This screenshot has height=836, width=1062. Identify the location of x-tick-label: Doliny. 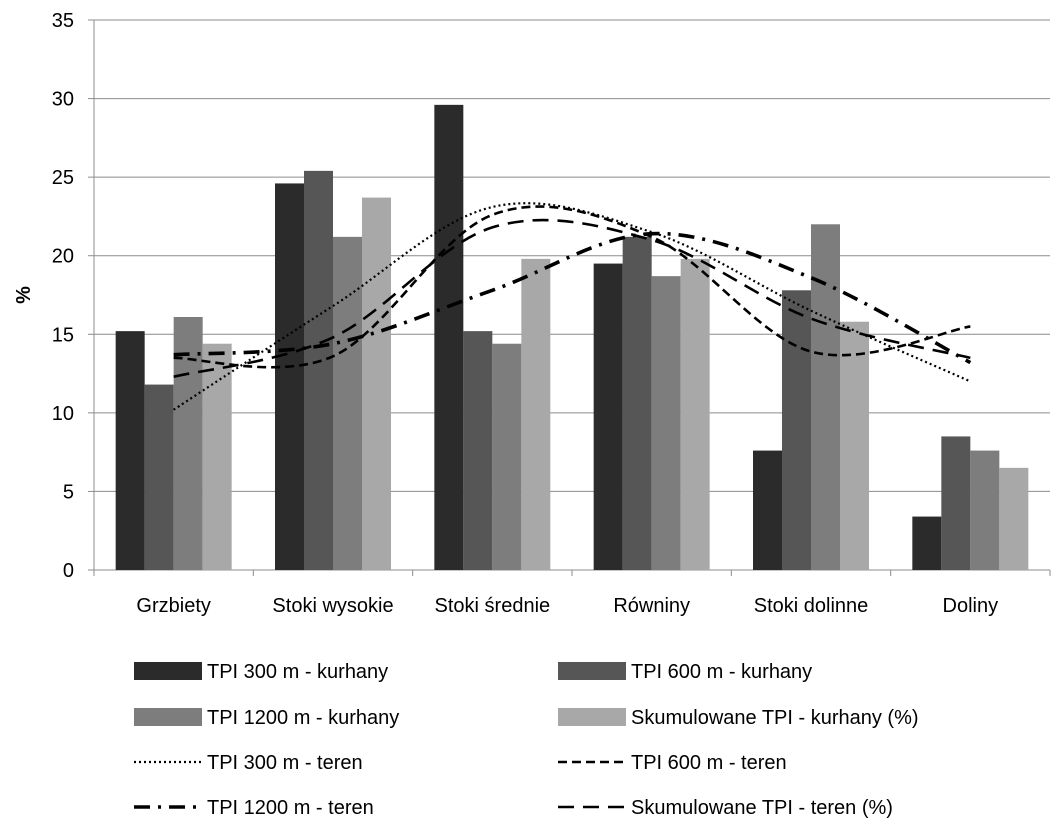
(971, 606).